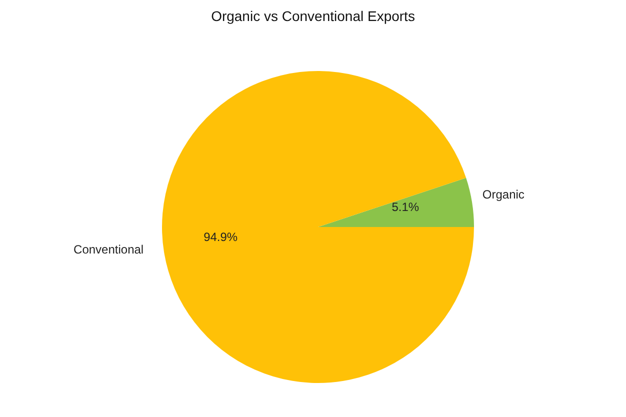 This screenshot has height=417, width=626. What do you see at coordinates (221, 237) in the screenshot?
I see `data-label: 94.9%` at bounding box center [221, 237].